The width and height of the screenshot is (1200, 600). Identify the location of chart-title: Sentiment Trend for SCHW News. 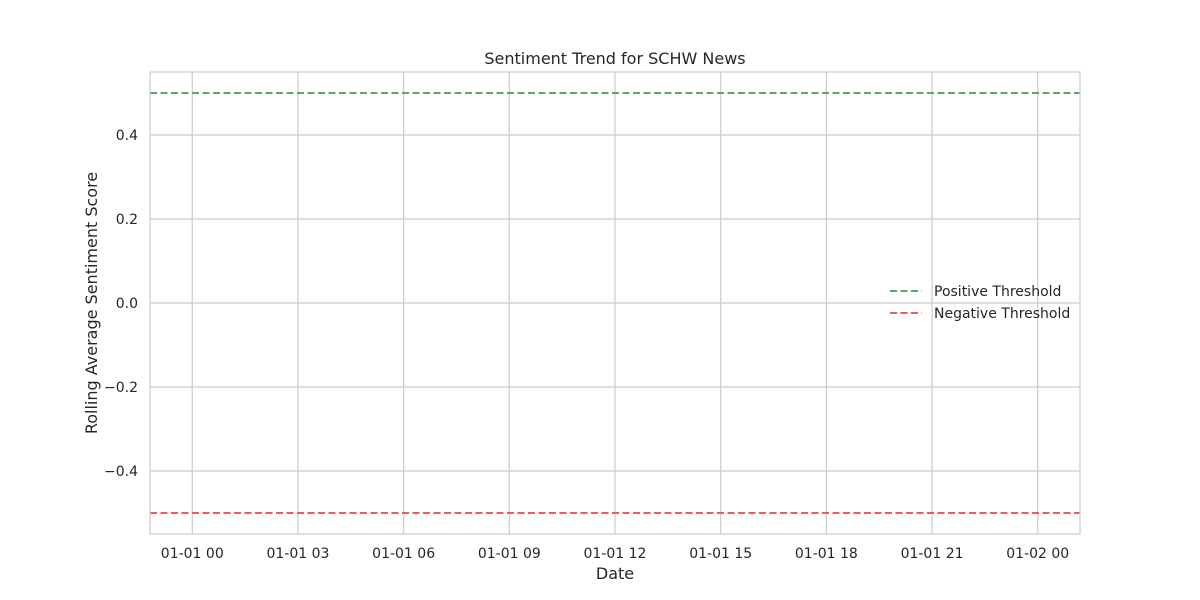
(614, 58).